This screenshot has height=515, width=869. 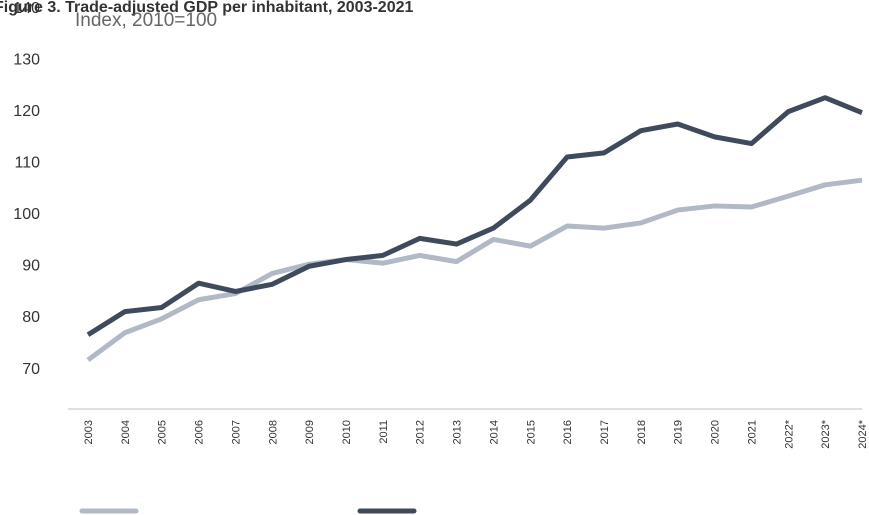 What do you see at coordinates (384, 432) in the screenshot?
I see `x-tick-label: 2011` at bounding box center [384, 432].